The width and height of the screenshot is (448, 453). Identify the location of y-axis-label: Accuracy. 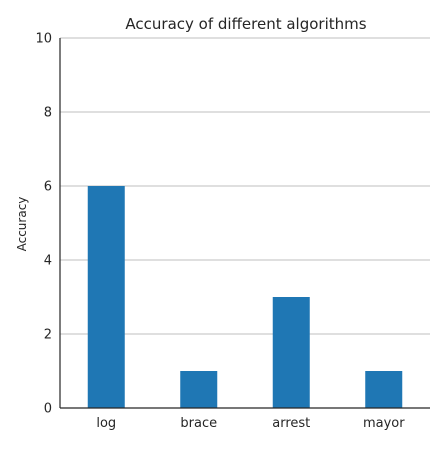
(22, 224).